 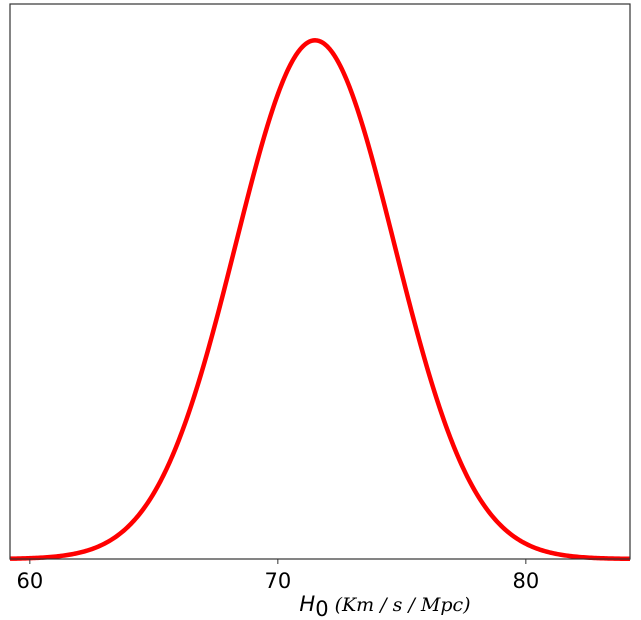 What do you see at coordinates (403, 605) in the screenshot?
I see `x-axis-label-units: (Km / s / Mpc)` at bounding box center [403, 605].